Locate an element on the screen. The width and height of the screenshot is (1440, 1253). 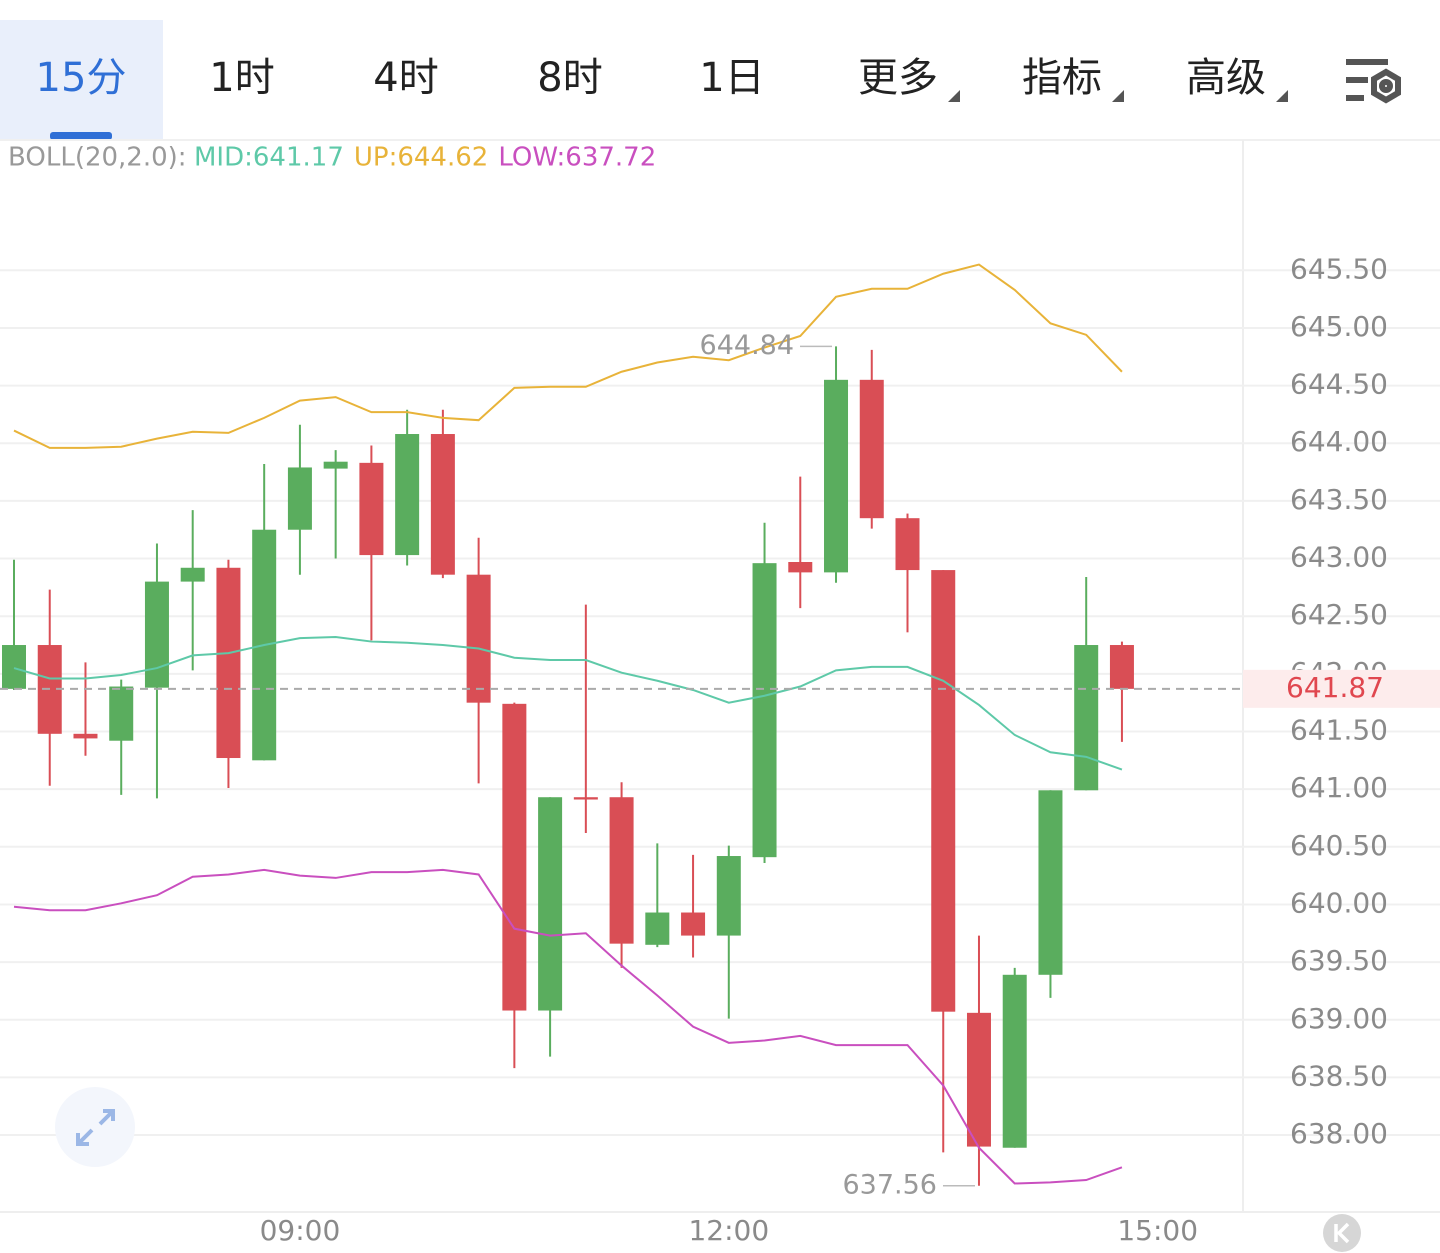
tab: 更多 is located at coordinates (898, 78).